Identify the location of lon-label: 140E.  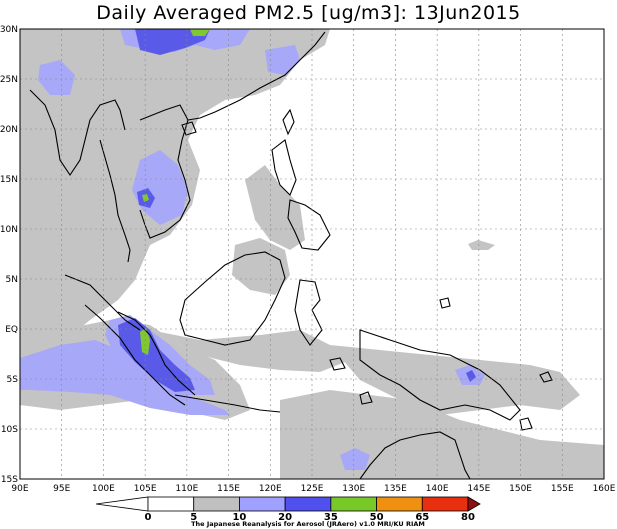
(437, 489).